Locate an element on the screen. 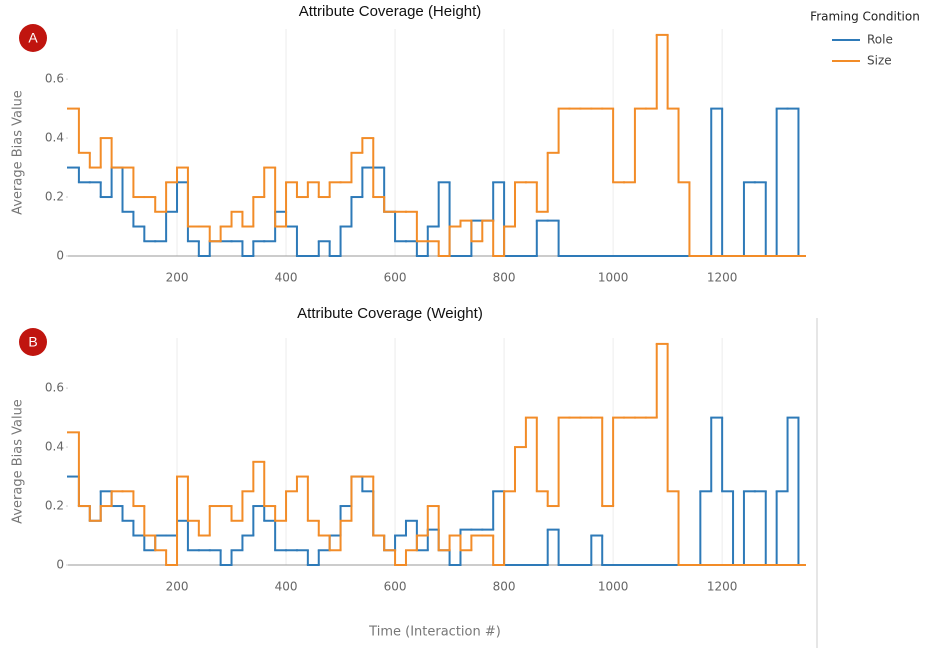 The height and width of the screenshot is (648, 928). badge-label: B is located at coordinates (32, 342).